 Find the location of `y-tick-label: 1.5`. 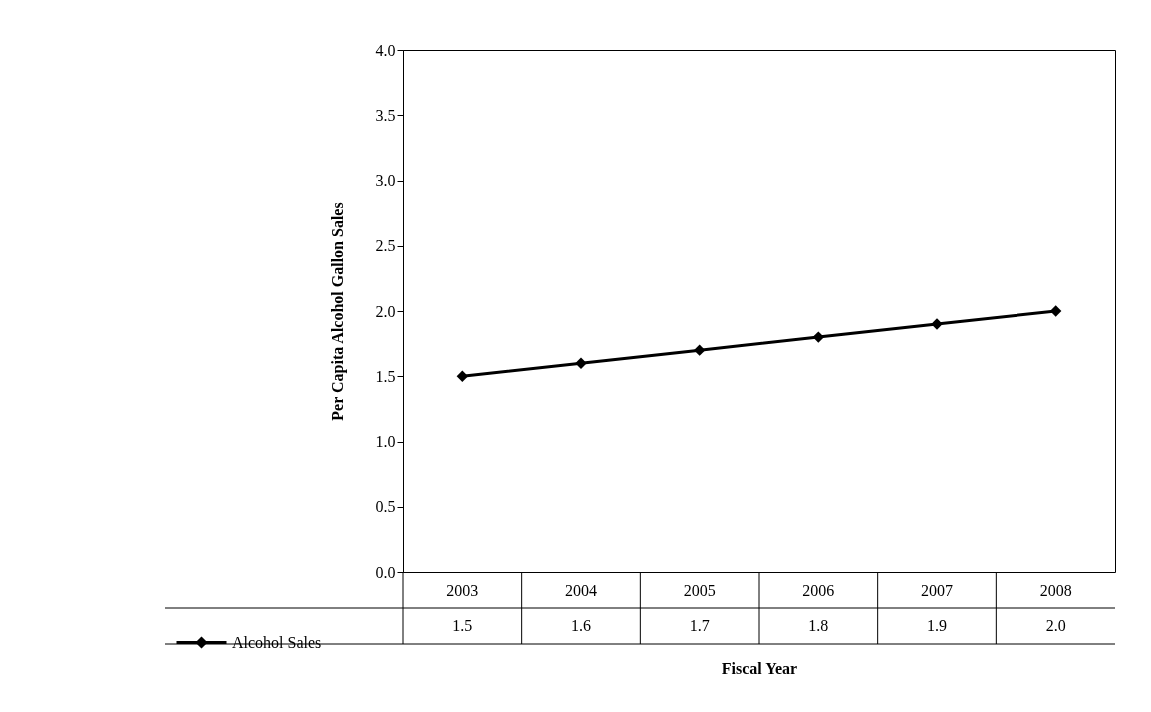

y-tick-label: 1.5 is located at coordinates (385, 376).